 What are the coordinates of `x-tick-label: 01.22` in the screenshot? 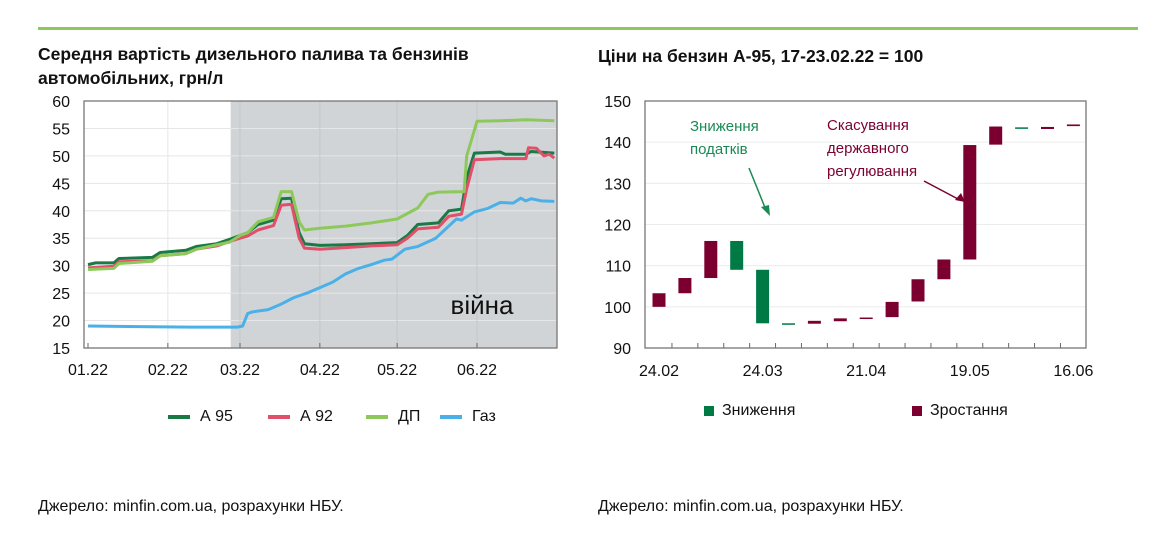 It's located at (88, 370).